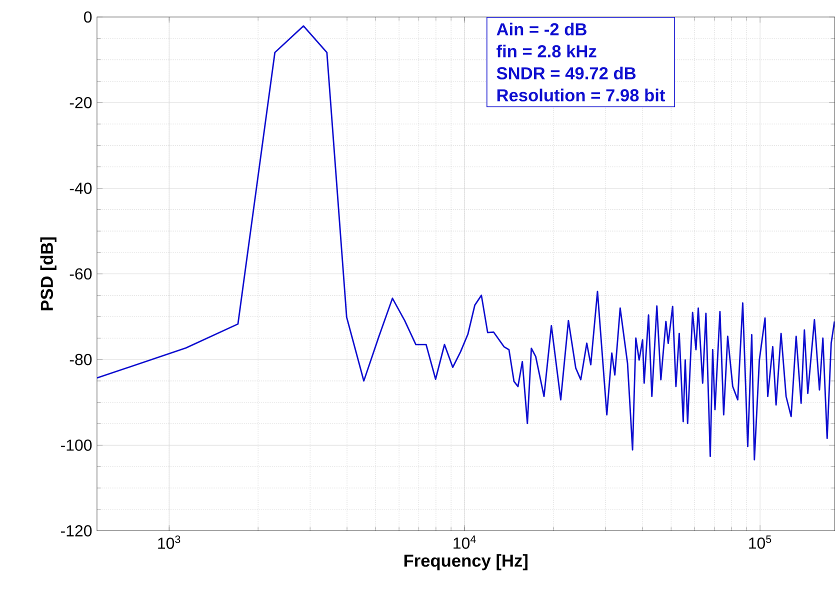  I want to click on annotation: fin = 2.8 kHz, so click(546, 51).